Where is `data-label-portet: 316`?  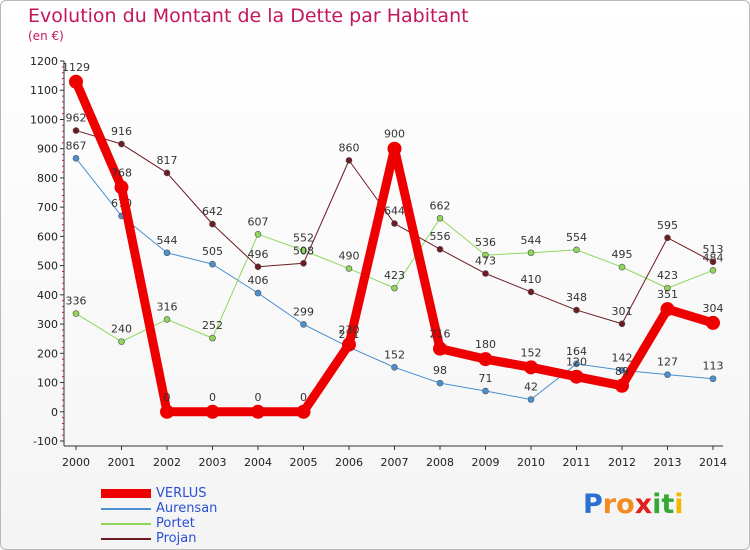
data-label-portet: 316 is located at coordinates (167, 306).